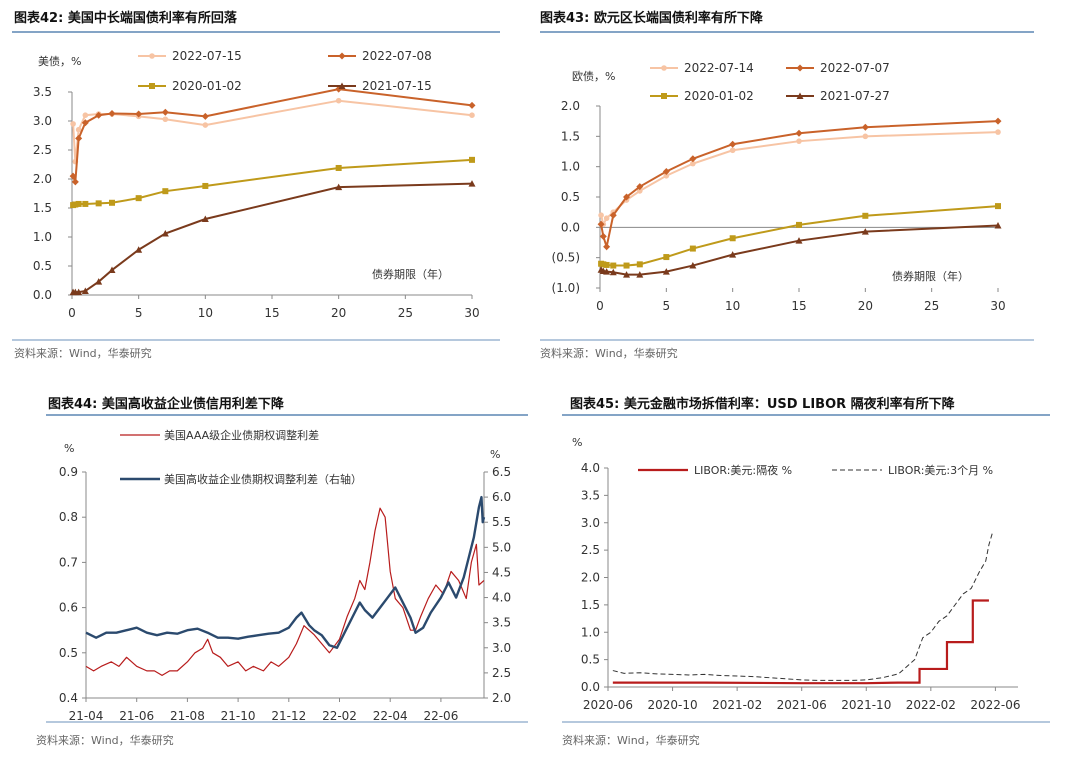 Image resolution: width=1080 pixels, height=757 pixels. What do you see at coordinates (42, 92) in the screenshot?
I see `c42-ytick-label: 3.5` at bounding box center [42, 92].